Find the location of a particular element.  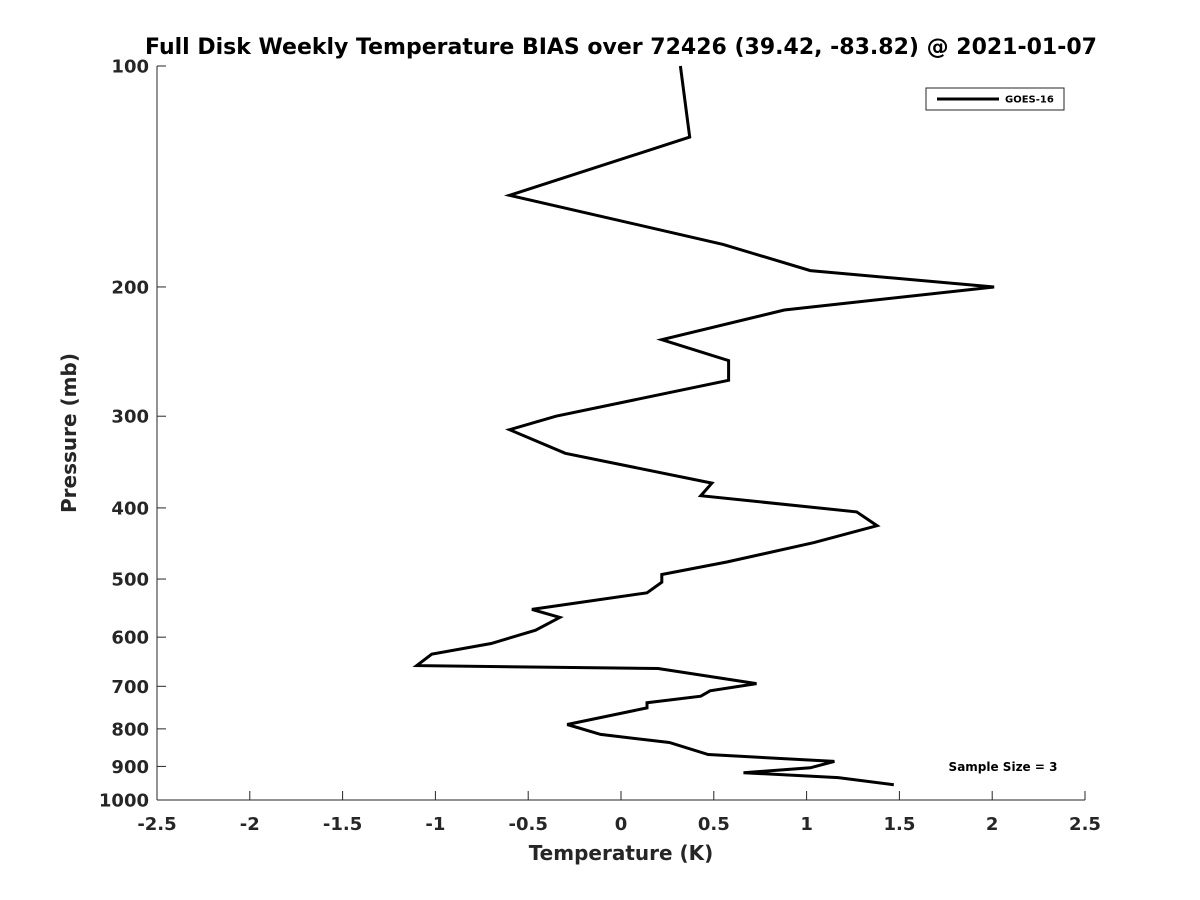

y-axis-title: Pressure (mb) is located at coordinates (69, 433).